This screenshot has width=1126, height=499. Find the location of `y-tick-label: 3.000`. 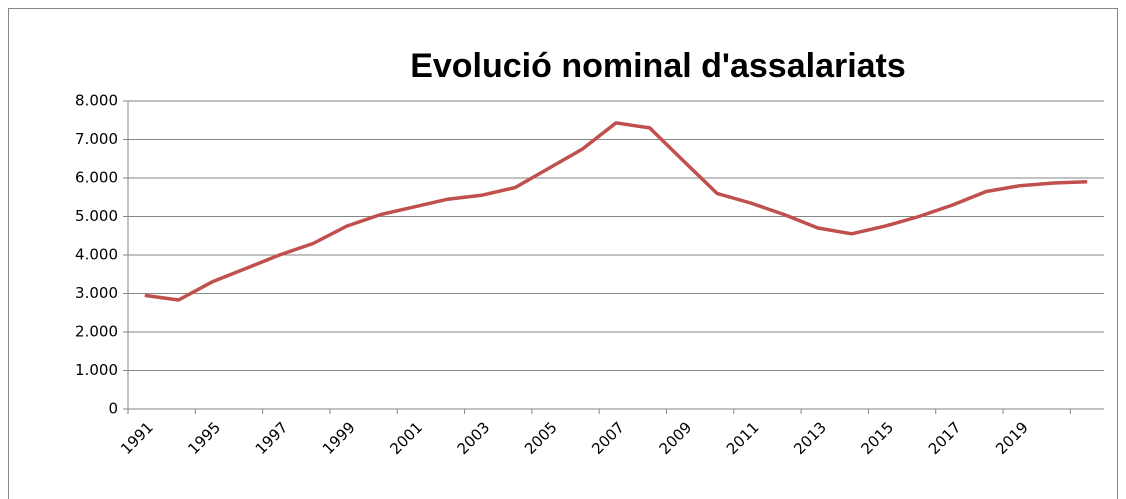

y-tick-label: 3.000 is located at coordinates (96, 293).